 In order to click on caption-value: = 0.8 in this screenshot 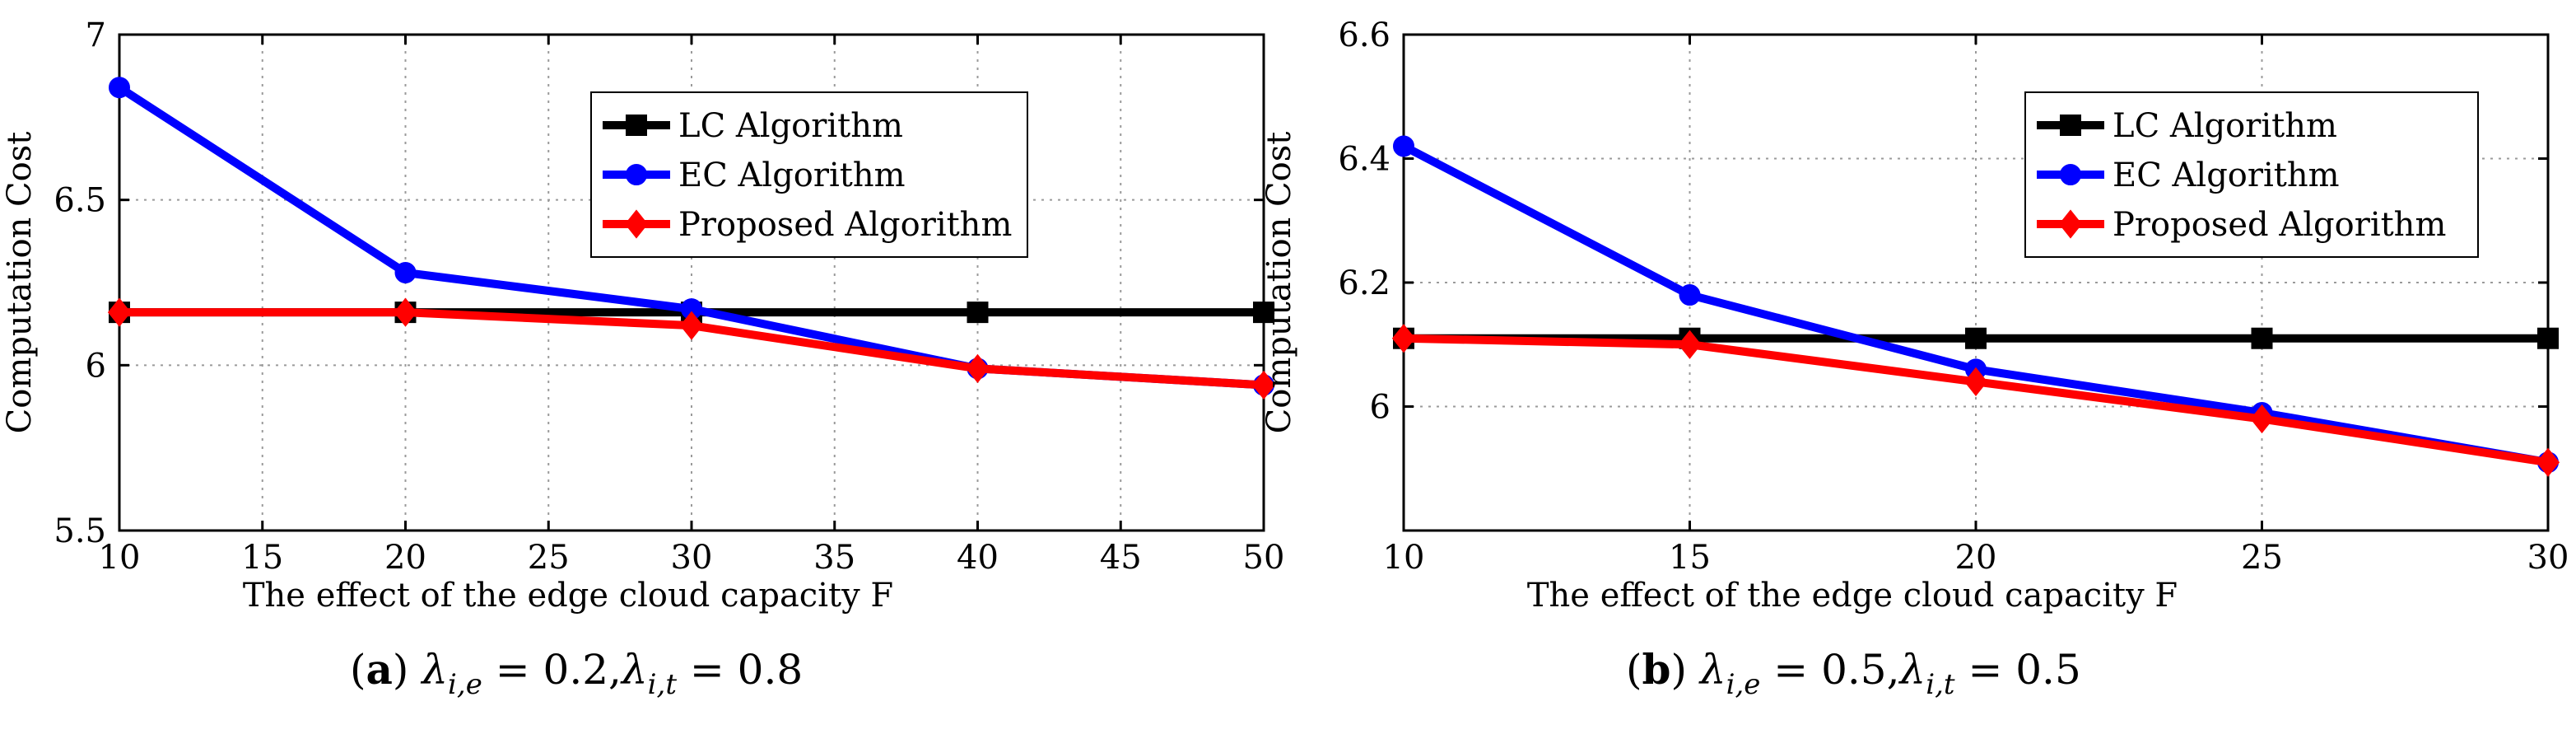, I will do `click(740, 670)`.